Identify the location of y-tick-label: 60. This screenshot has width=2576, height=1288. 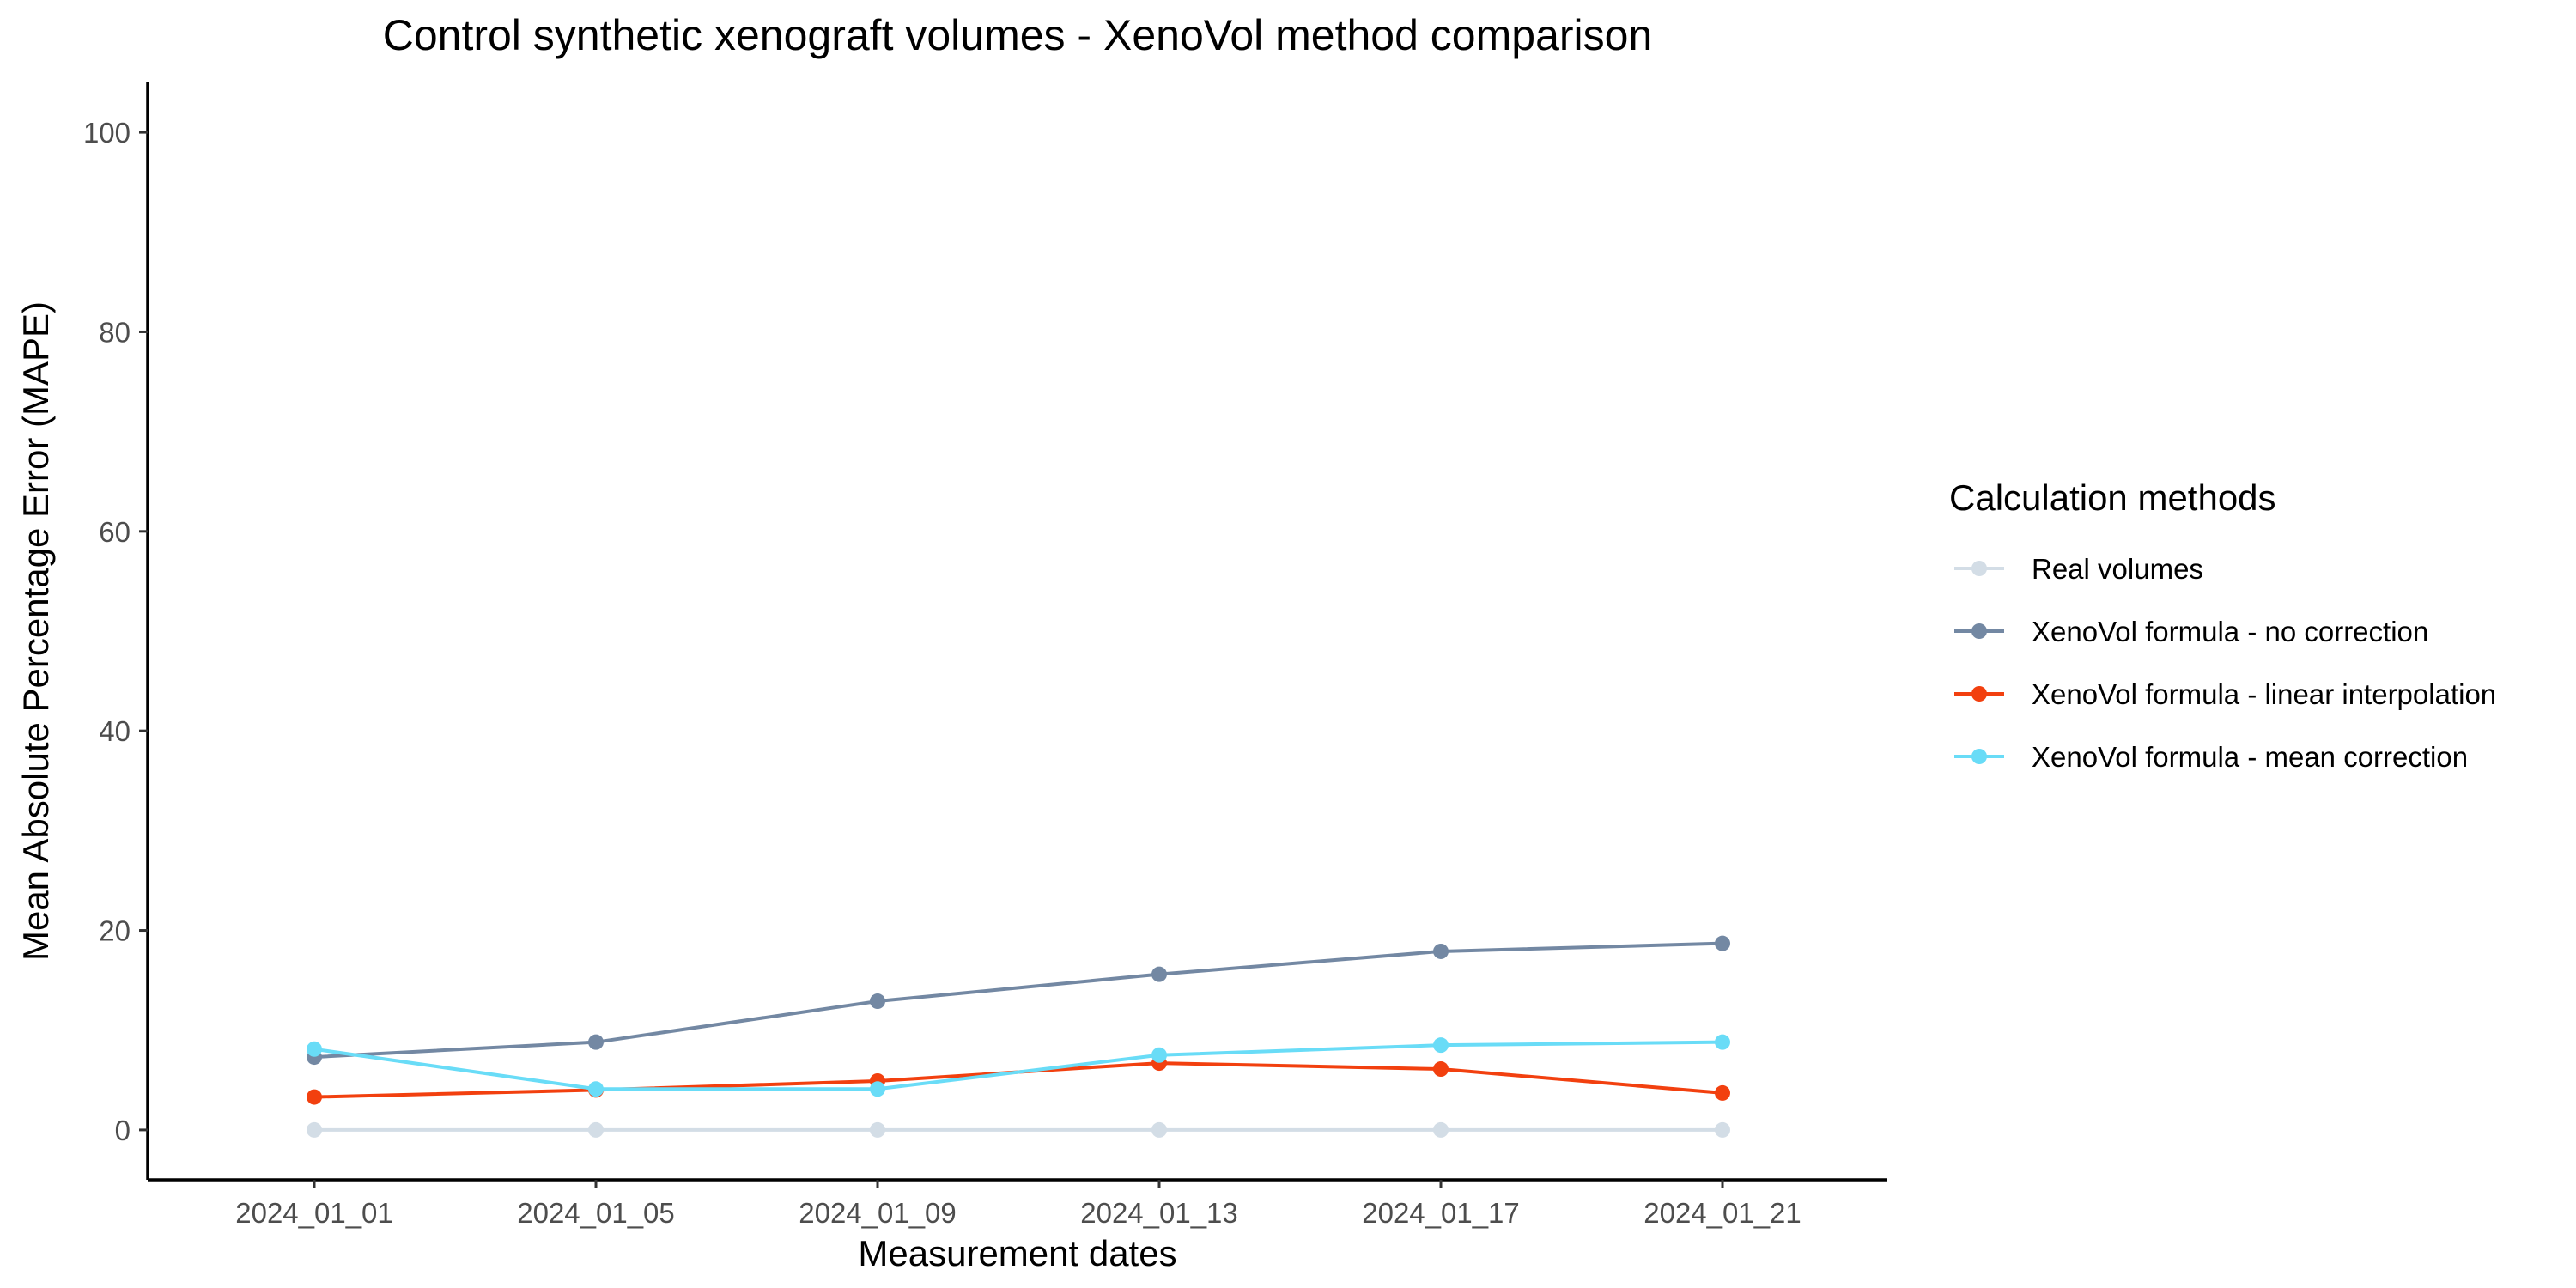
(115, 532).